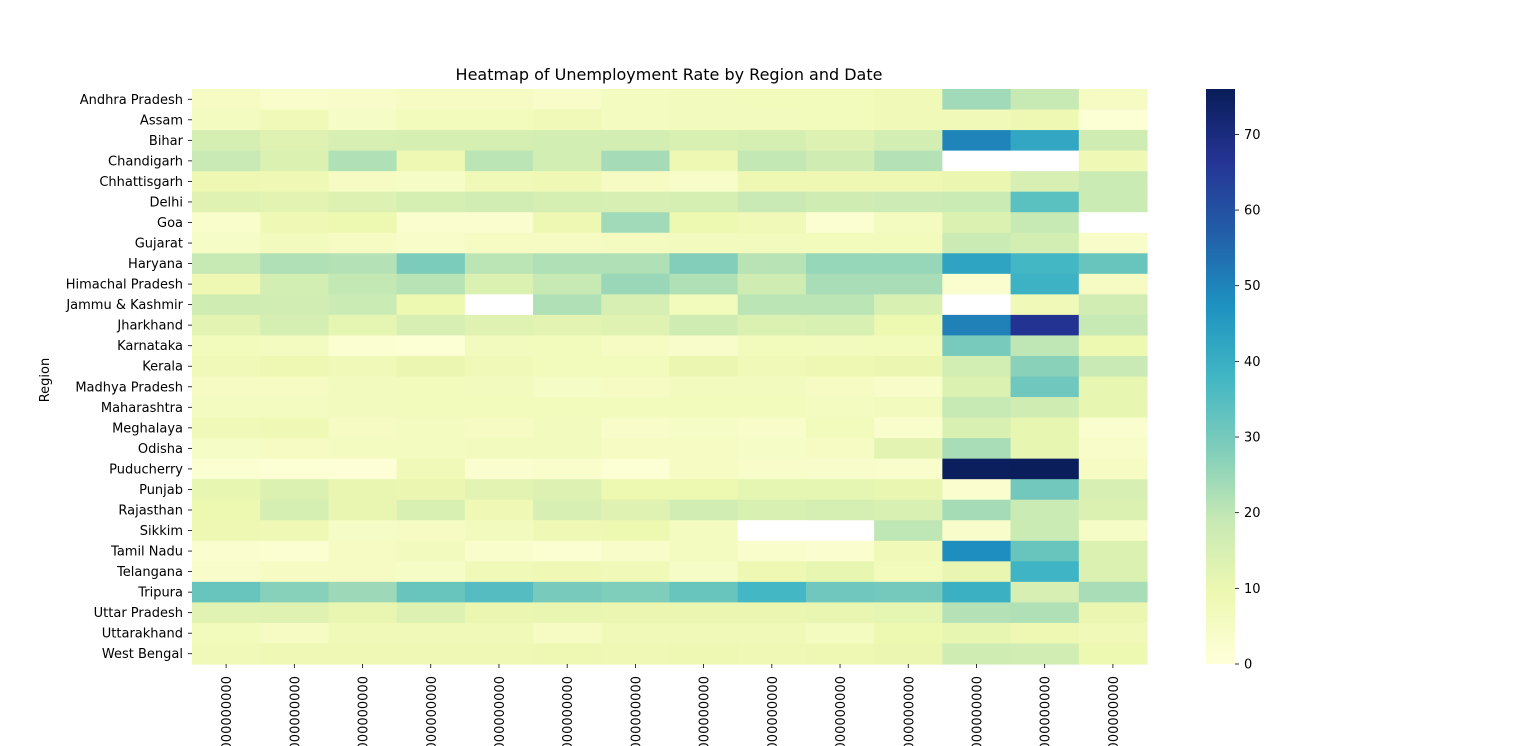 The width and height of the screenshot is (1539, 746). What do you see at coordinates (142, 408) in the screenshot?
I see `row-label: Maharashtra` at bounding box center [142, 408].